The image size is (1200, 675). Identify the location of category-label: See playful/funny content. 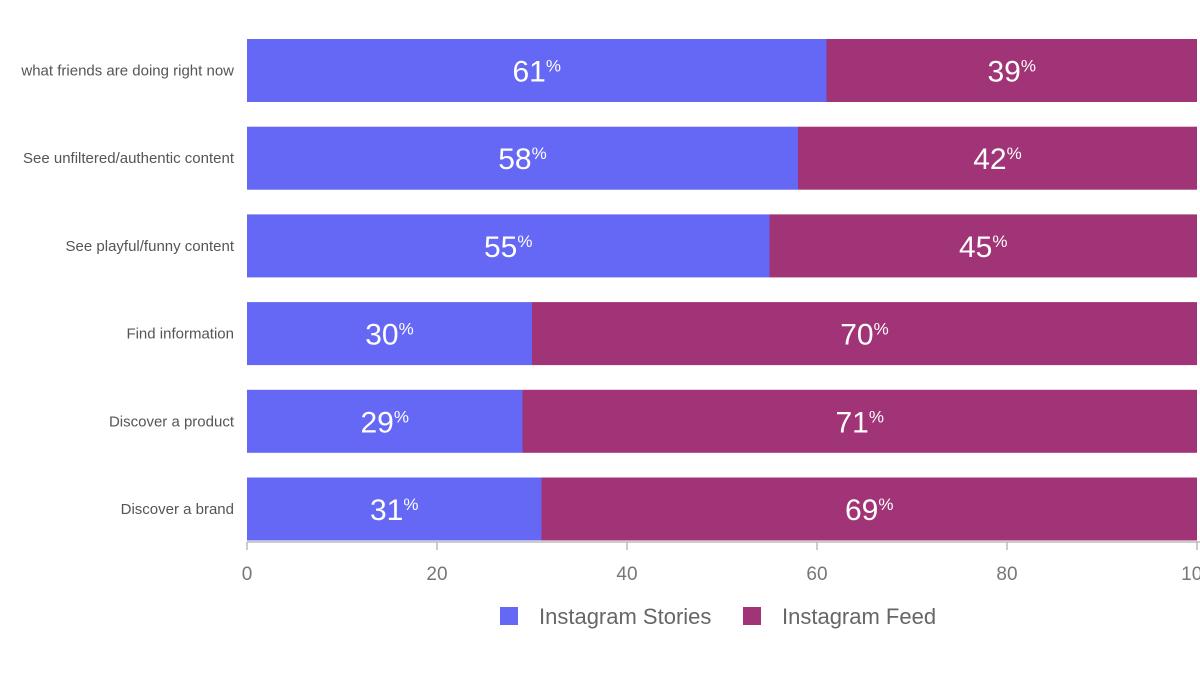
(150, 246).